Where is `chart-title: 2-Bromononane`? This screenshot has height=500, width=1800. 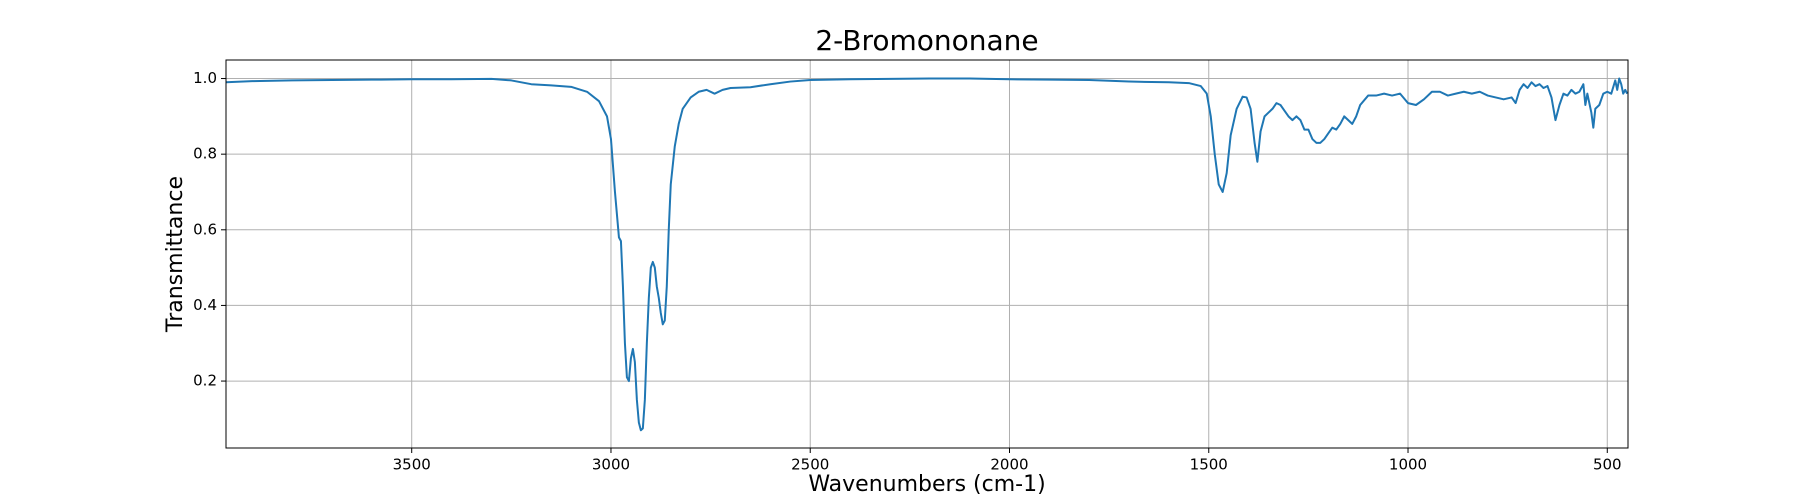
chart-title: 2-Bromononane is located at coordinates (926, 40).